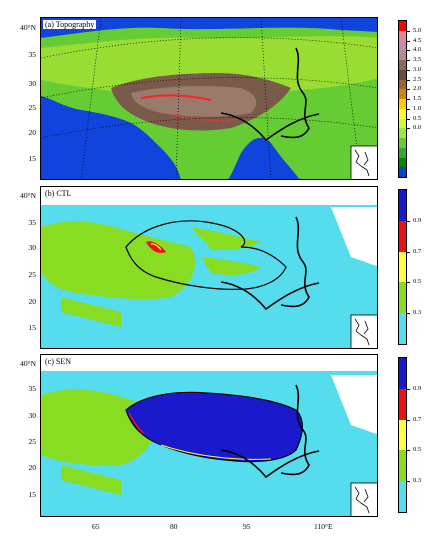 Image resolution: width=441 pixels, height=542 pixels. I want to click on colorbar-label: 3.5, so click(417, 59).